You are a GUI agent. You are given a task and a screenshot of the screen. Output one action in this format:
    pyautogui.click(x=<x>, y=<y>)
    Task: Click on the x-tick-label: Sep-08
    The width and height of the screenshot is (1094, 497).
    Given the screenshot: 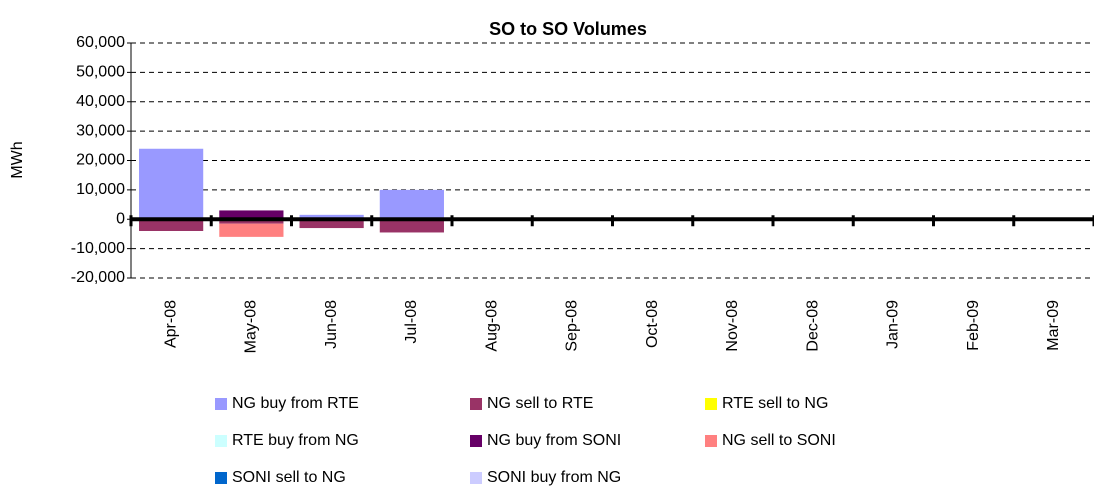 What is the action you would take?
    pyautogui.click(x=572, y=326)
    